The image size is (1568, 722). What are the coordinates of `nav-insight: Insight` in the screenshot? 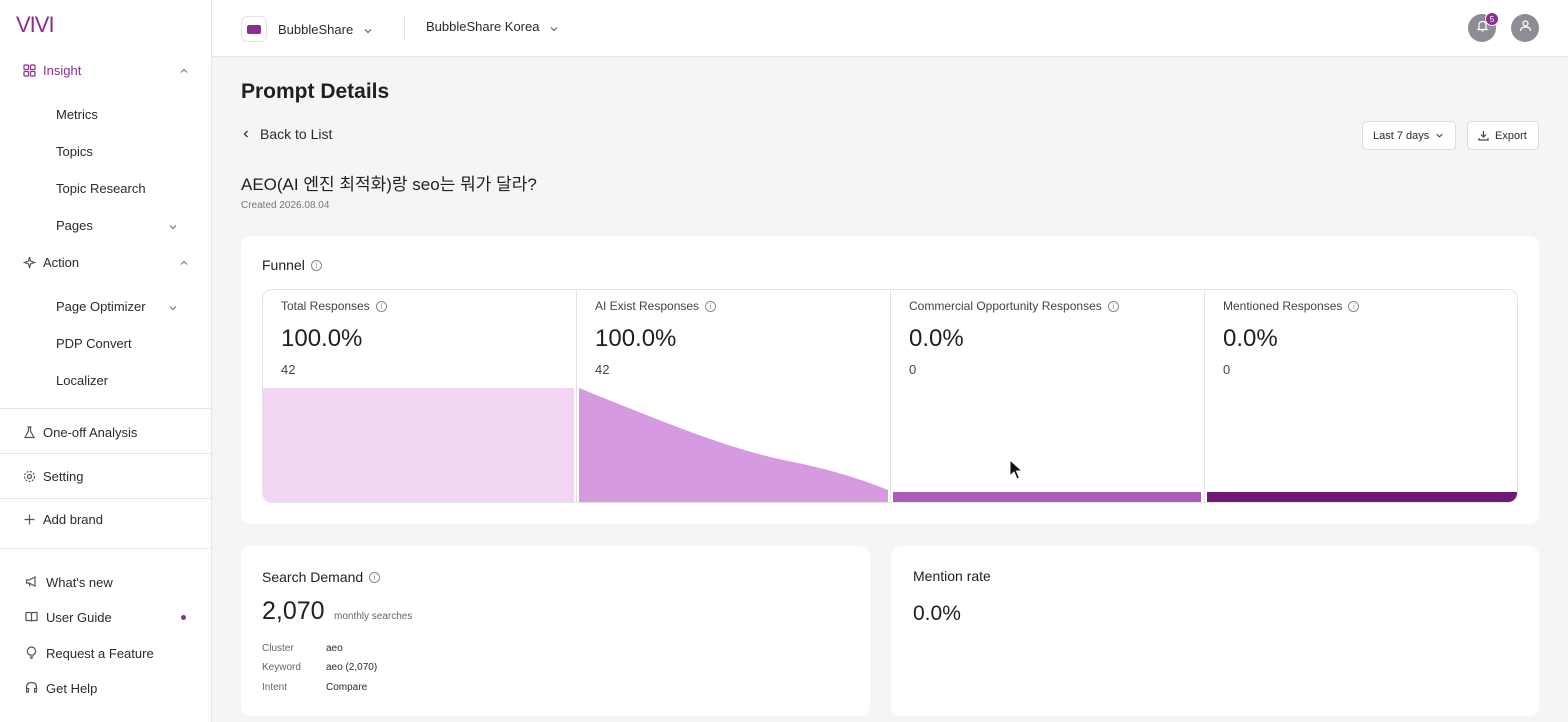 It's located at (105, 70).